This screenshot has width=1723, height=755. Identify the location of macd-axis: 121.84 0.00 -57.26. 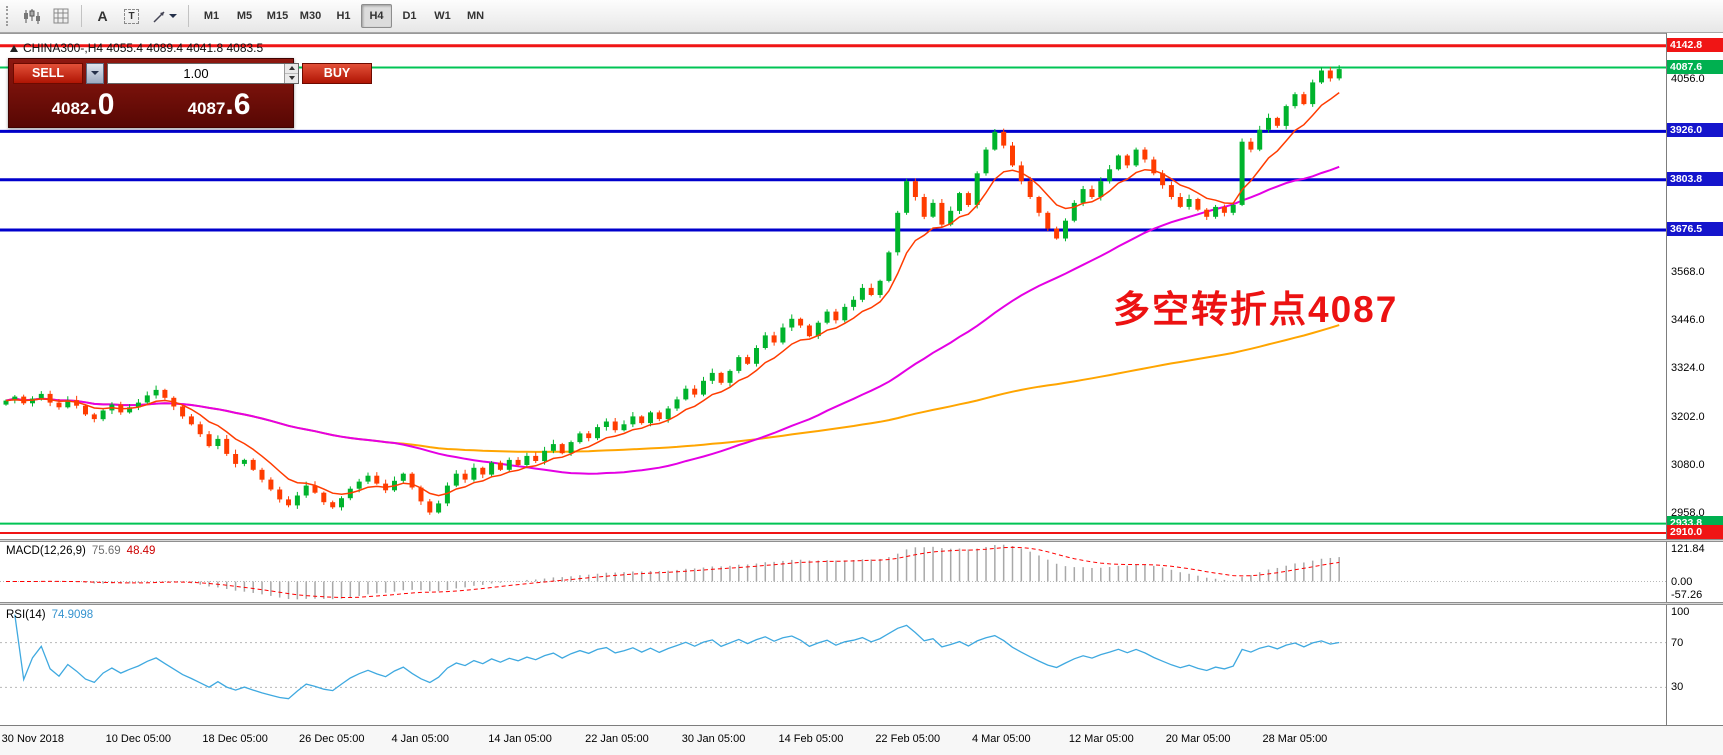
(1694, 572).